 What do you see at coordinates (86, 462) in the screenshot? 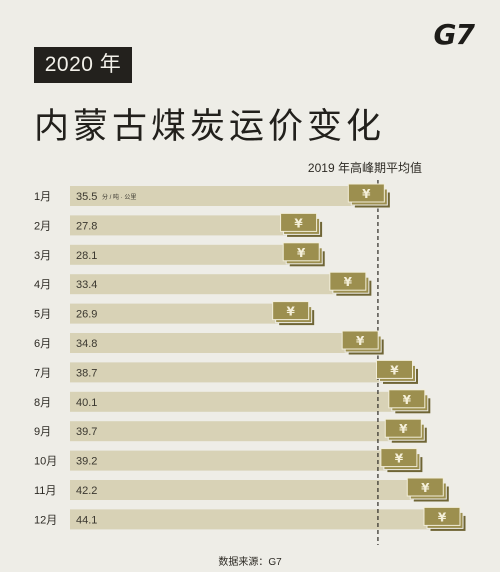
I see `value-label: 39.2` at bounding box center [86, 462].